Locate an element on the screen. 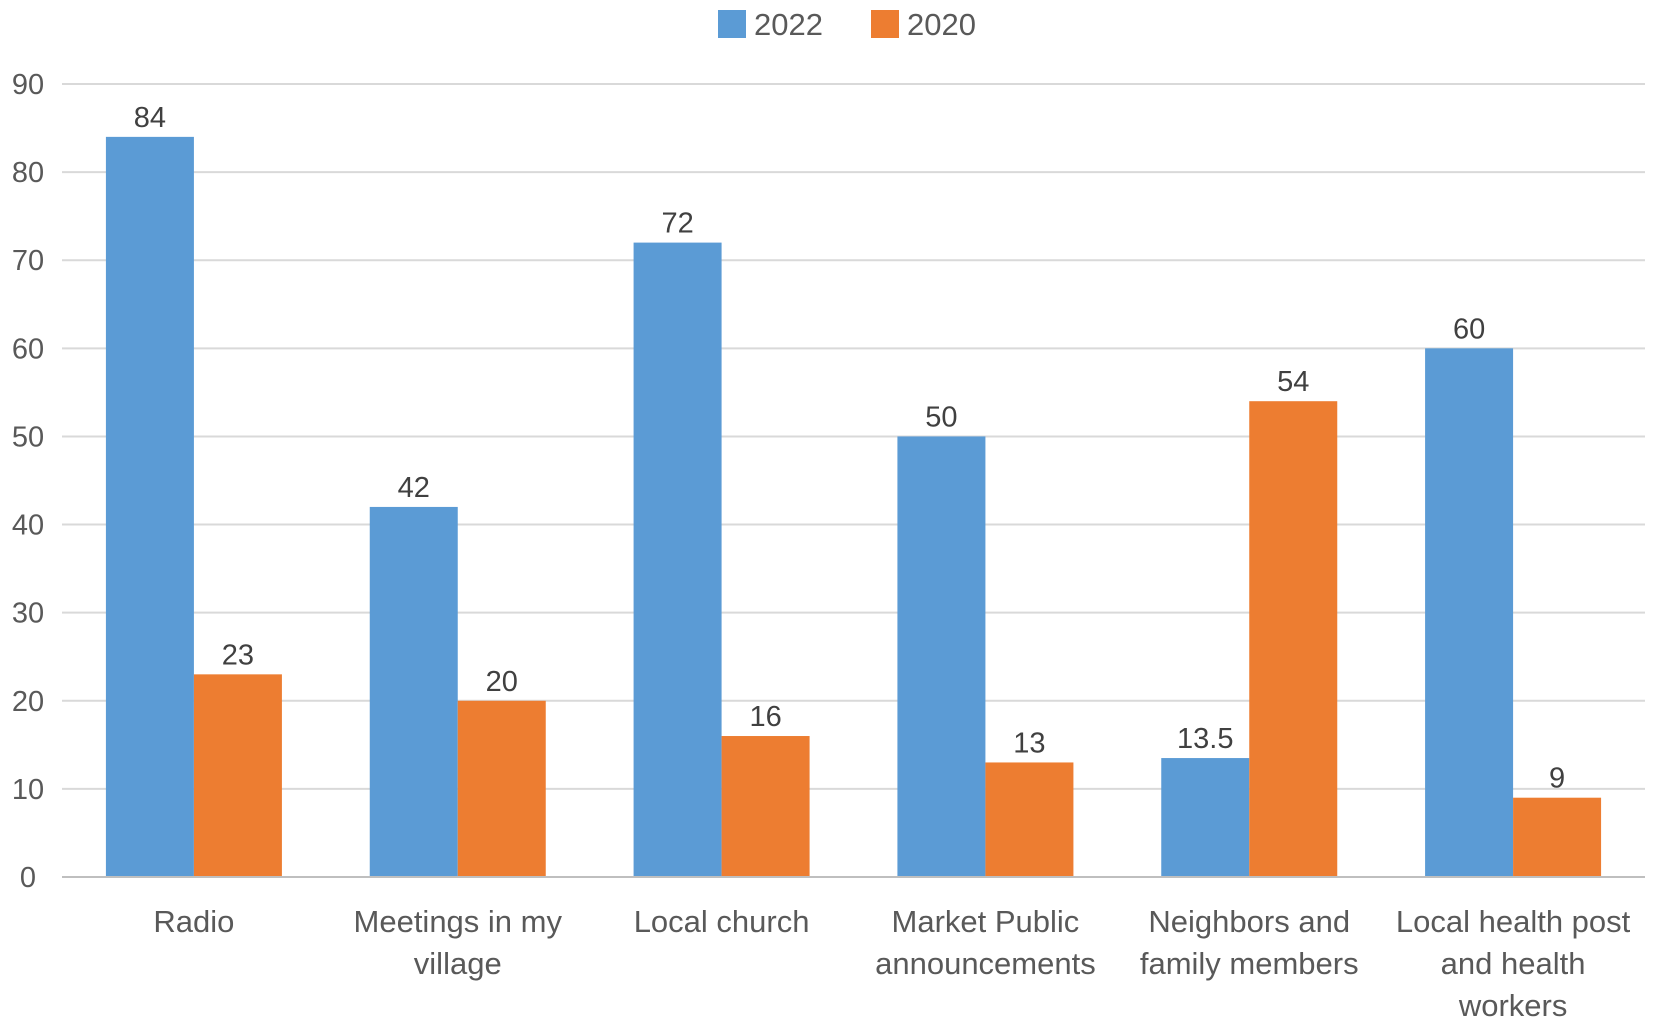 This screenshot has width=1654, height=1025. legend: 2022 2020 is located at coordinates (847, 24).